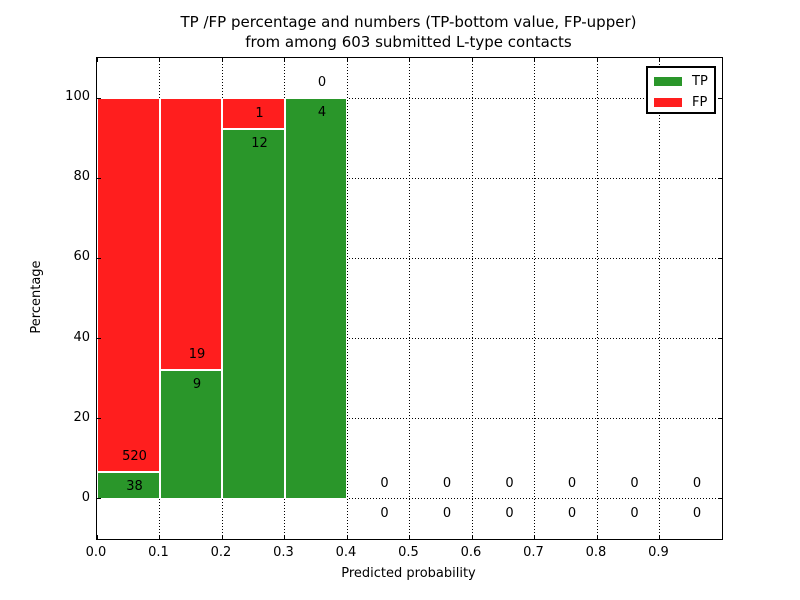 The width and height of the screenshot is (800, 600). What do you see at coordinates (221, 552) in the screenshot?
I see `x-tick-label: 0.2` at bounding box center [221, 552].